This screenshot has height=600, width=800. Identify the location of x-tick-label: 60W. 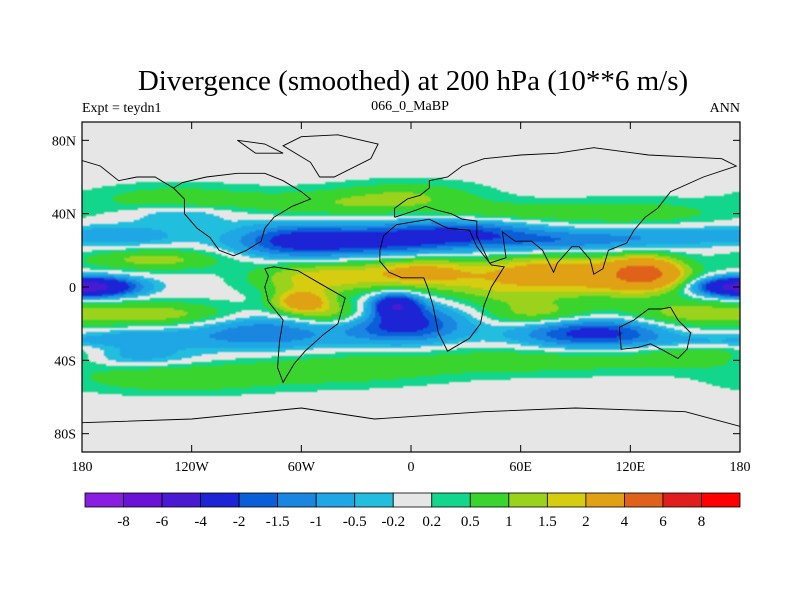
(302, 467).